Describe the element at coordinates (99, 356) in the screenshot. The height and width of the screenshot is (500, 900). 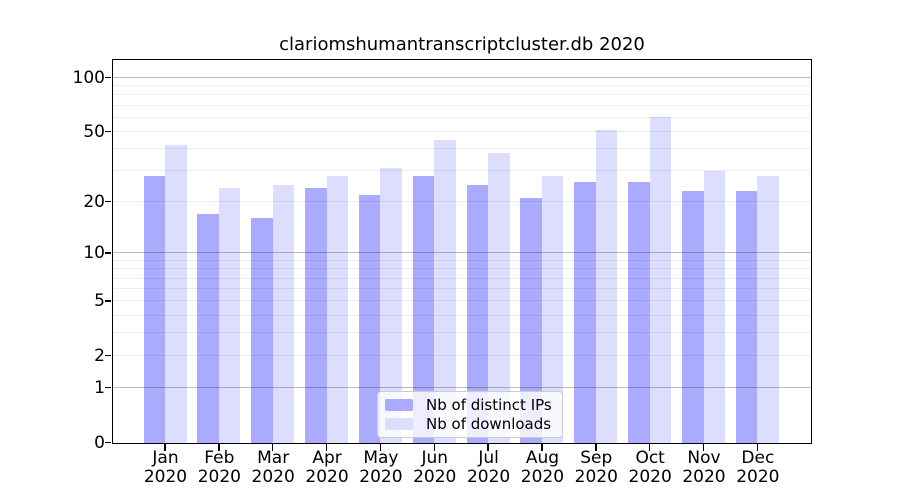
I see `y-label-2: 2` at that location.